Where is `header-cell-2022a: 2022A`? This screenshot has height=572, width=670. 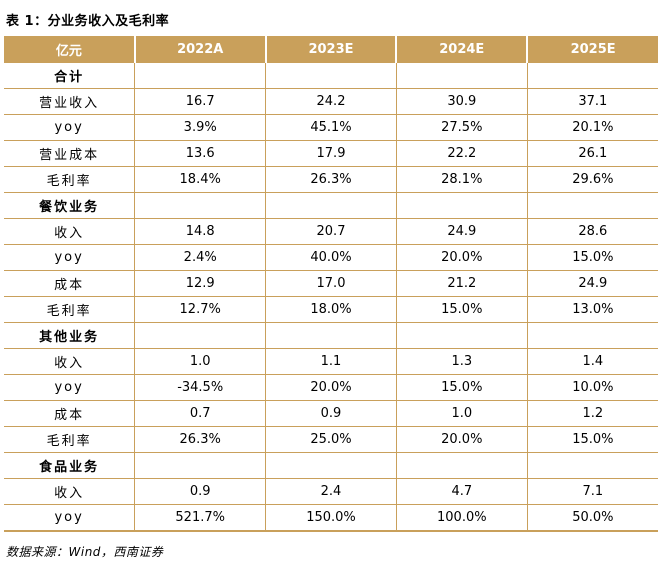
header-cell-2022a: 2022A is located at coordinates (199, 49).